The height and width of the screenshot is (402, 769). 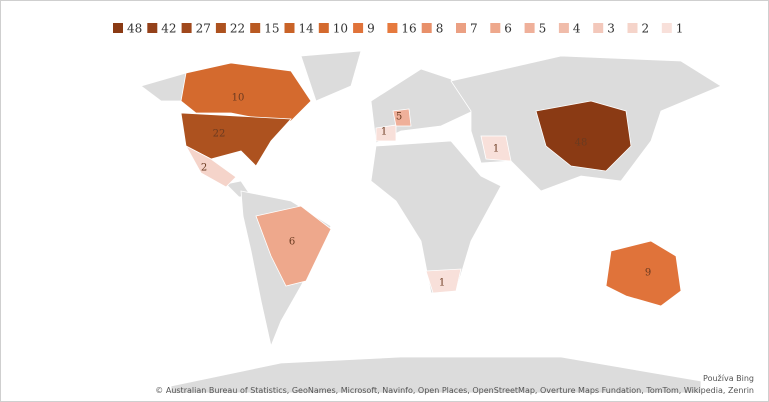 What do you see at coordinates (237, 29) in the screenshot?
I see `legend-label: 22` at bounding box center [237, 29].